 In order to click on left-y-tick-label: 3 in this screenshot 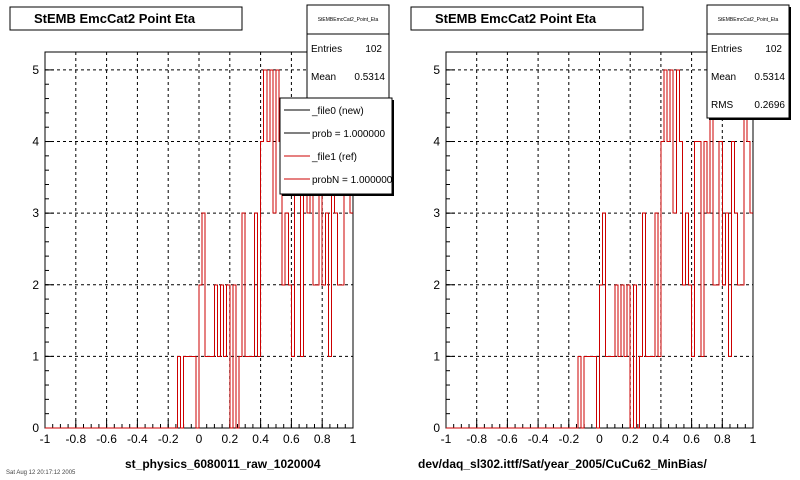, I will do `click(35, 213)`.